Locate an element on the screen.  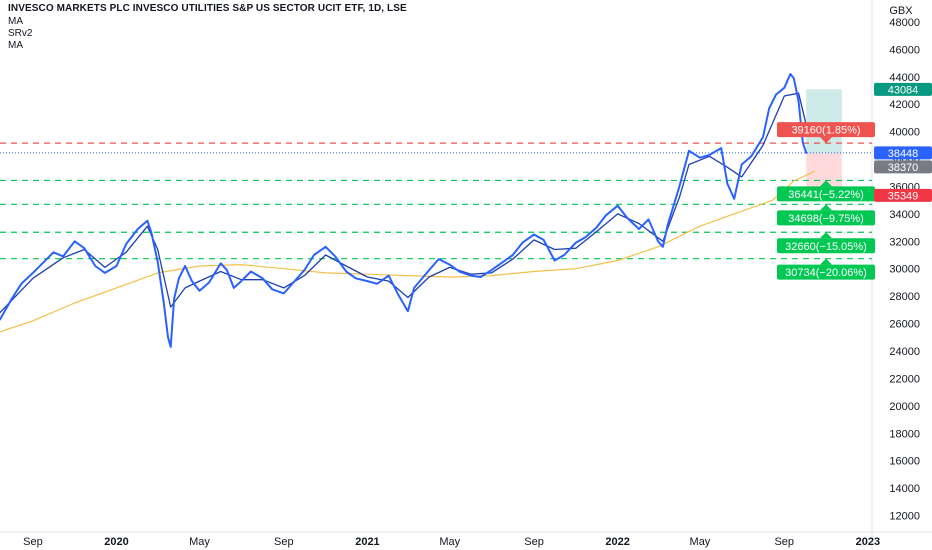
x-tick-label: 2020 is located at coordinates (116, 542).